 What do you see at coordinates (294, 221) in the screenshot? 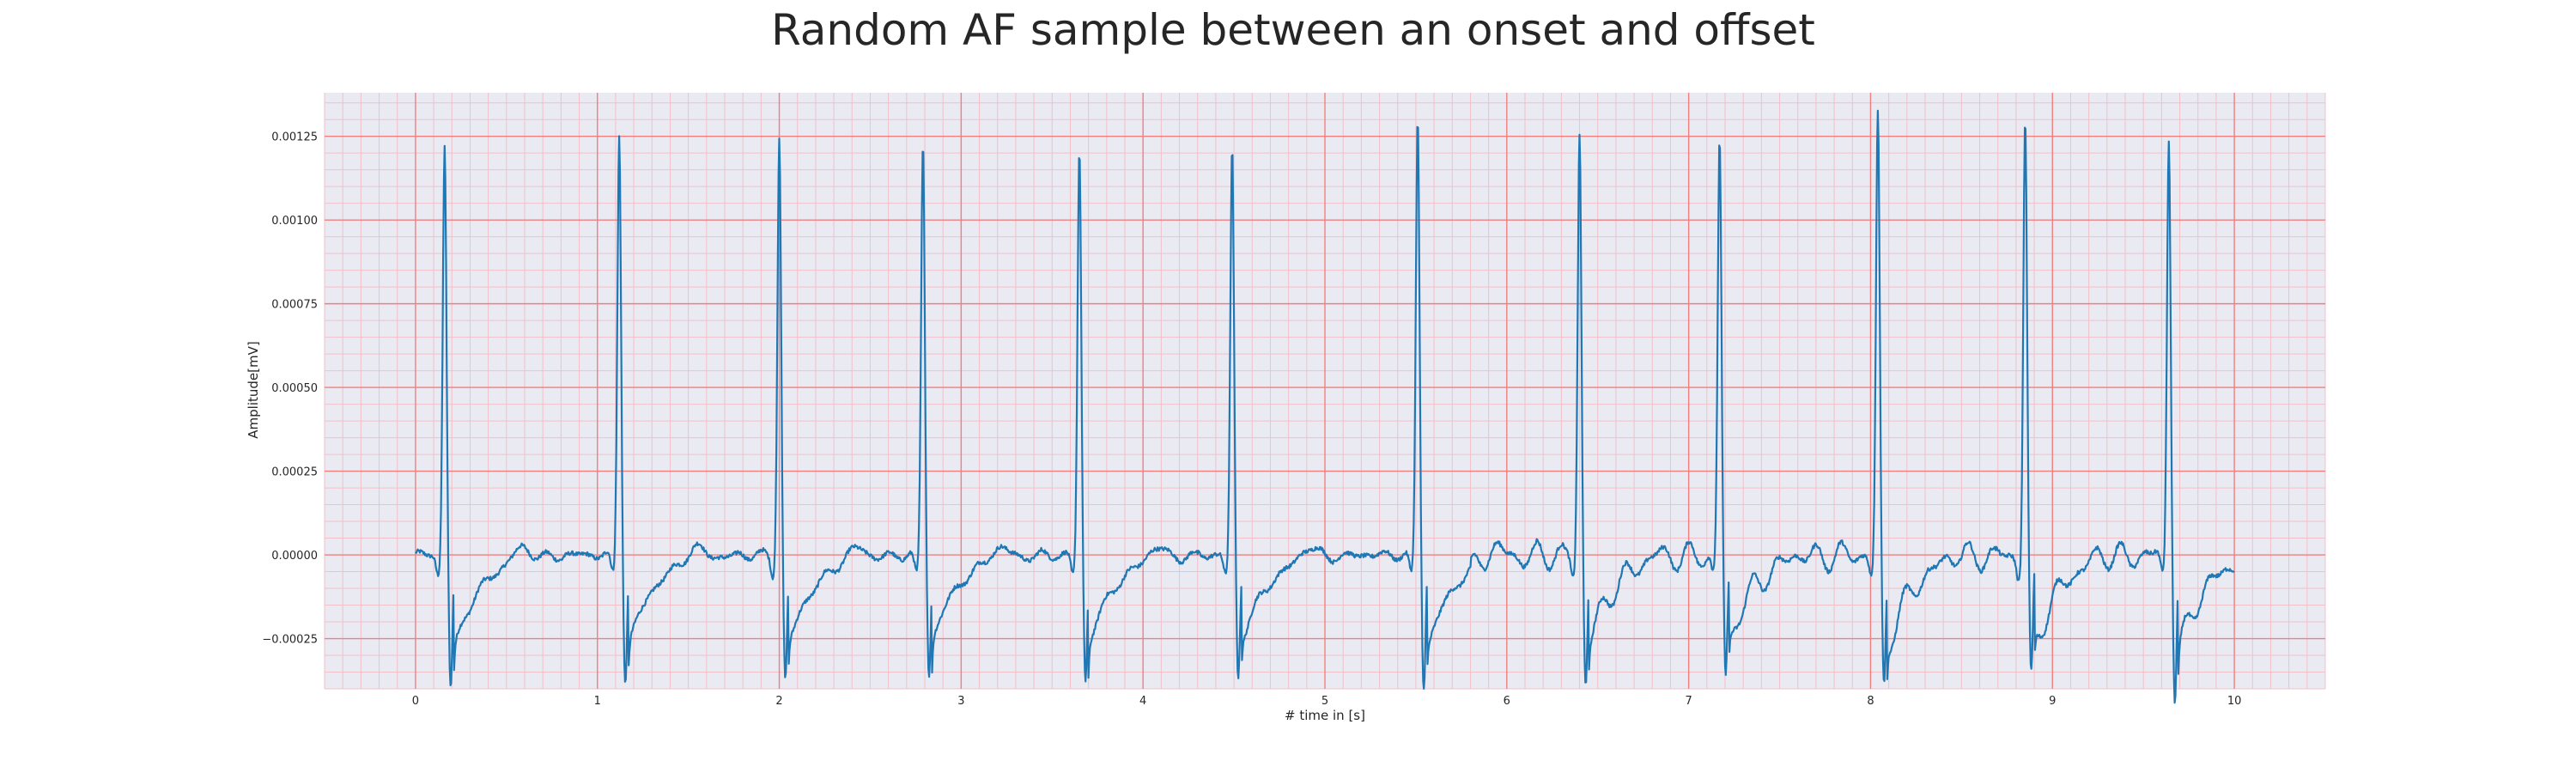
I see `y-tick-label: 0.00100` at bounding box center [294, 221].